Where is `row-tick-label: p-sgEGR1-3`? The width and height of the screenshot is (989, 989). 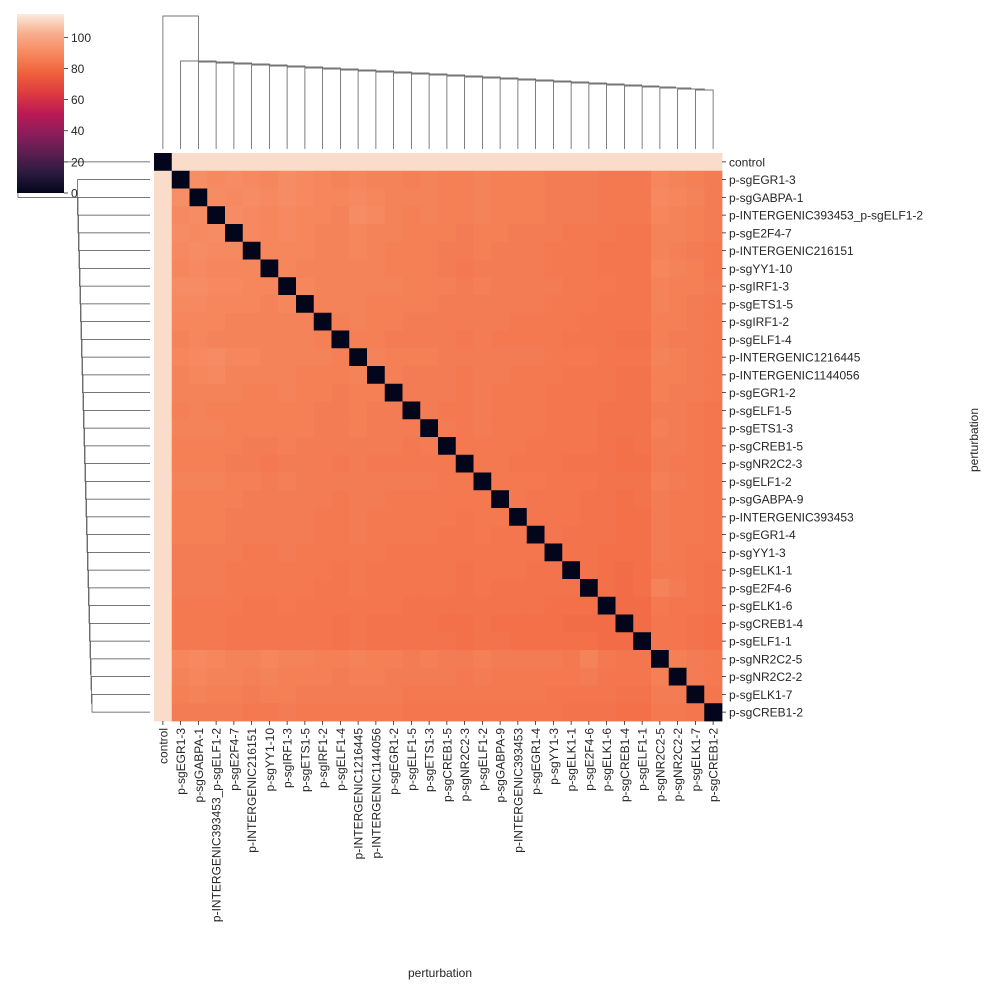
row-tick-label: p-sgEGR1-3 is located at coordinates (762, 180).